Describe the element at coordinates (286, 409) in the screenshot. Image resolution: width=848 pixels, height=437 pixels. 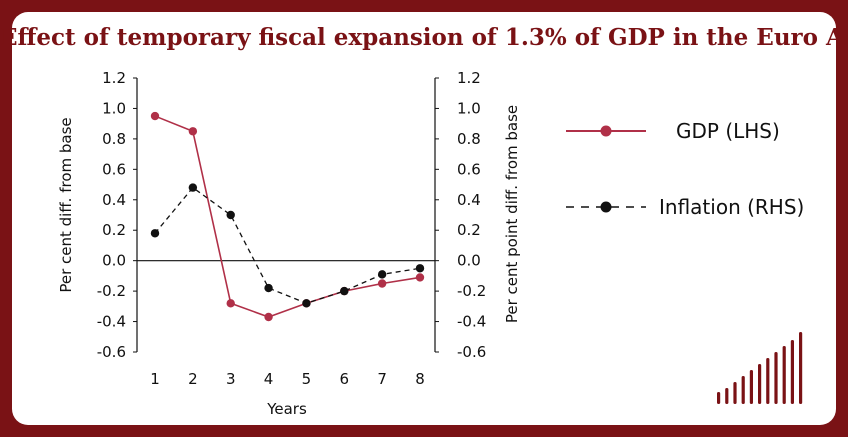
I see `x-axis-label: Years` at that location.